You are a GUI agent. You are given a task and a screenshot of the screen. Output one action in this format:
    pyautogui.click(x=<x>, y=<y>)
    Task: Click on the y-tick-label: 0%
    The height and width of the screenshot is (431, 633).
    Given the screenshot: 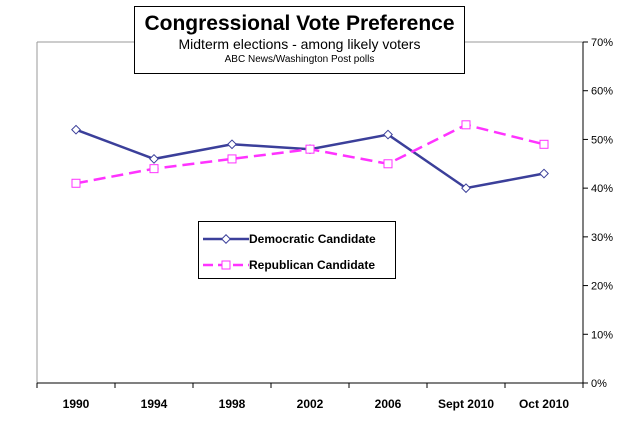 What is the action you would take?
    pyautogui.click(x=599, y=384)
    